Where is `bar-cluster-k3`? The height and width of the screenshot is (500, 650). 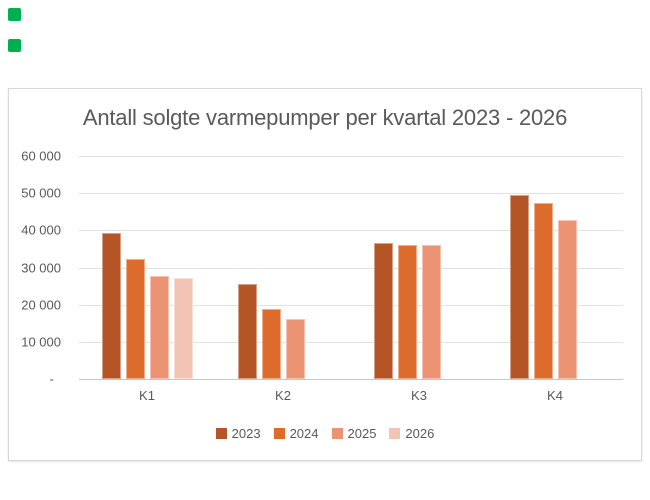 bar-cluster-k3 is located at coordinates (419, 267).